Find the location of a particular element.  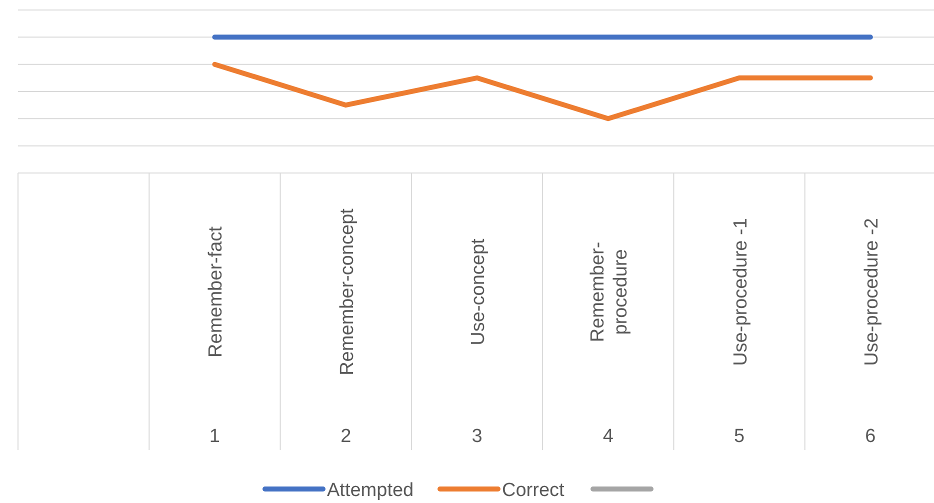

text: 1 is located at coordinates (214, 436).